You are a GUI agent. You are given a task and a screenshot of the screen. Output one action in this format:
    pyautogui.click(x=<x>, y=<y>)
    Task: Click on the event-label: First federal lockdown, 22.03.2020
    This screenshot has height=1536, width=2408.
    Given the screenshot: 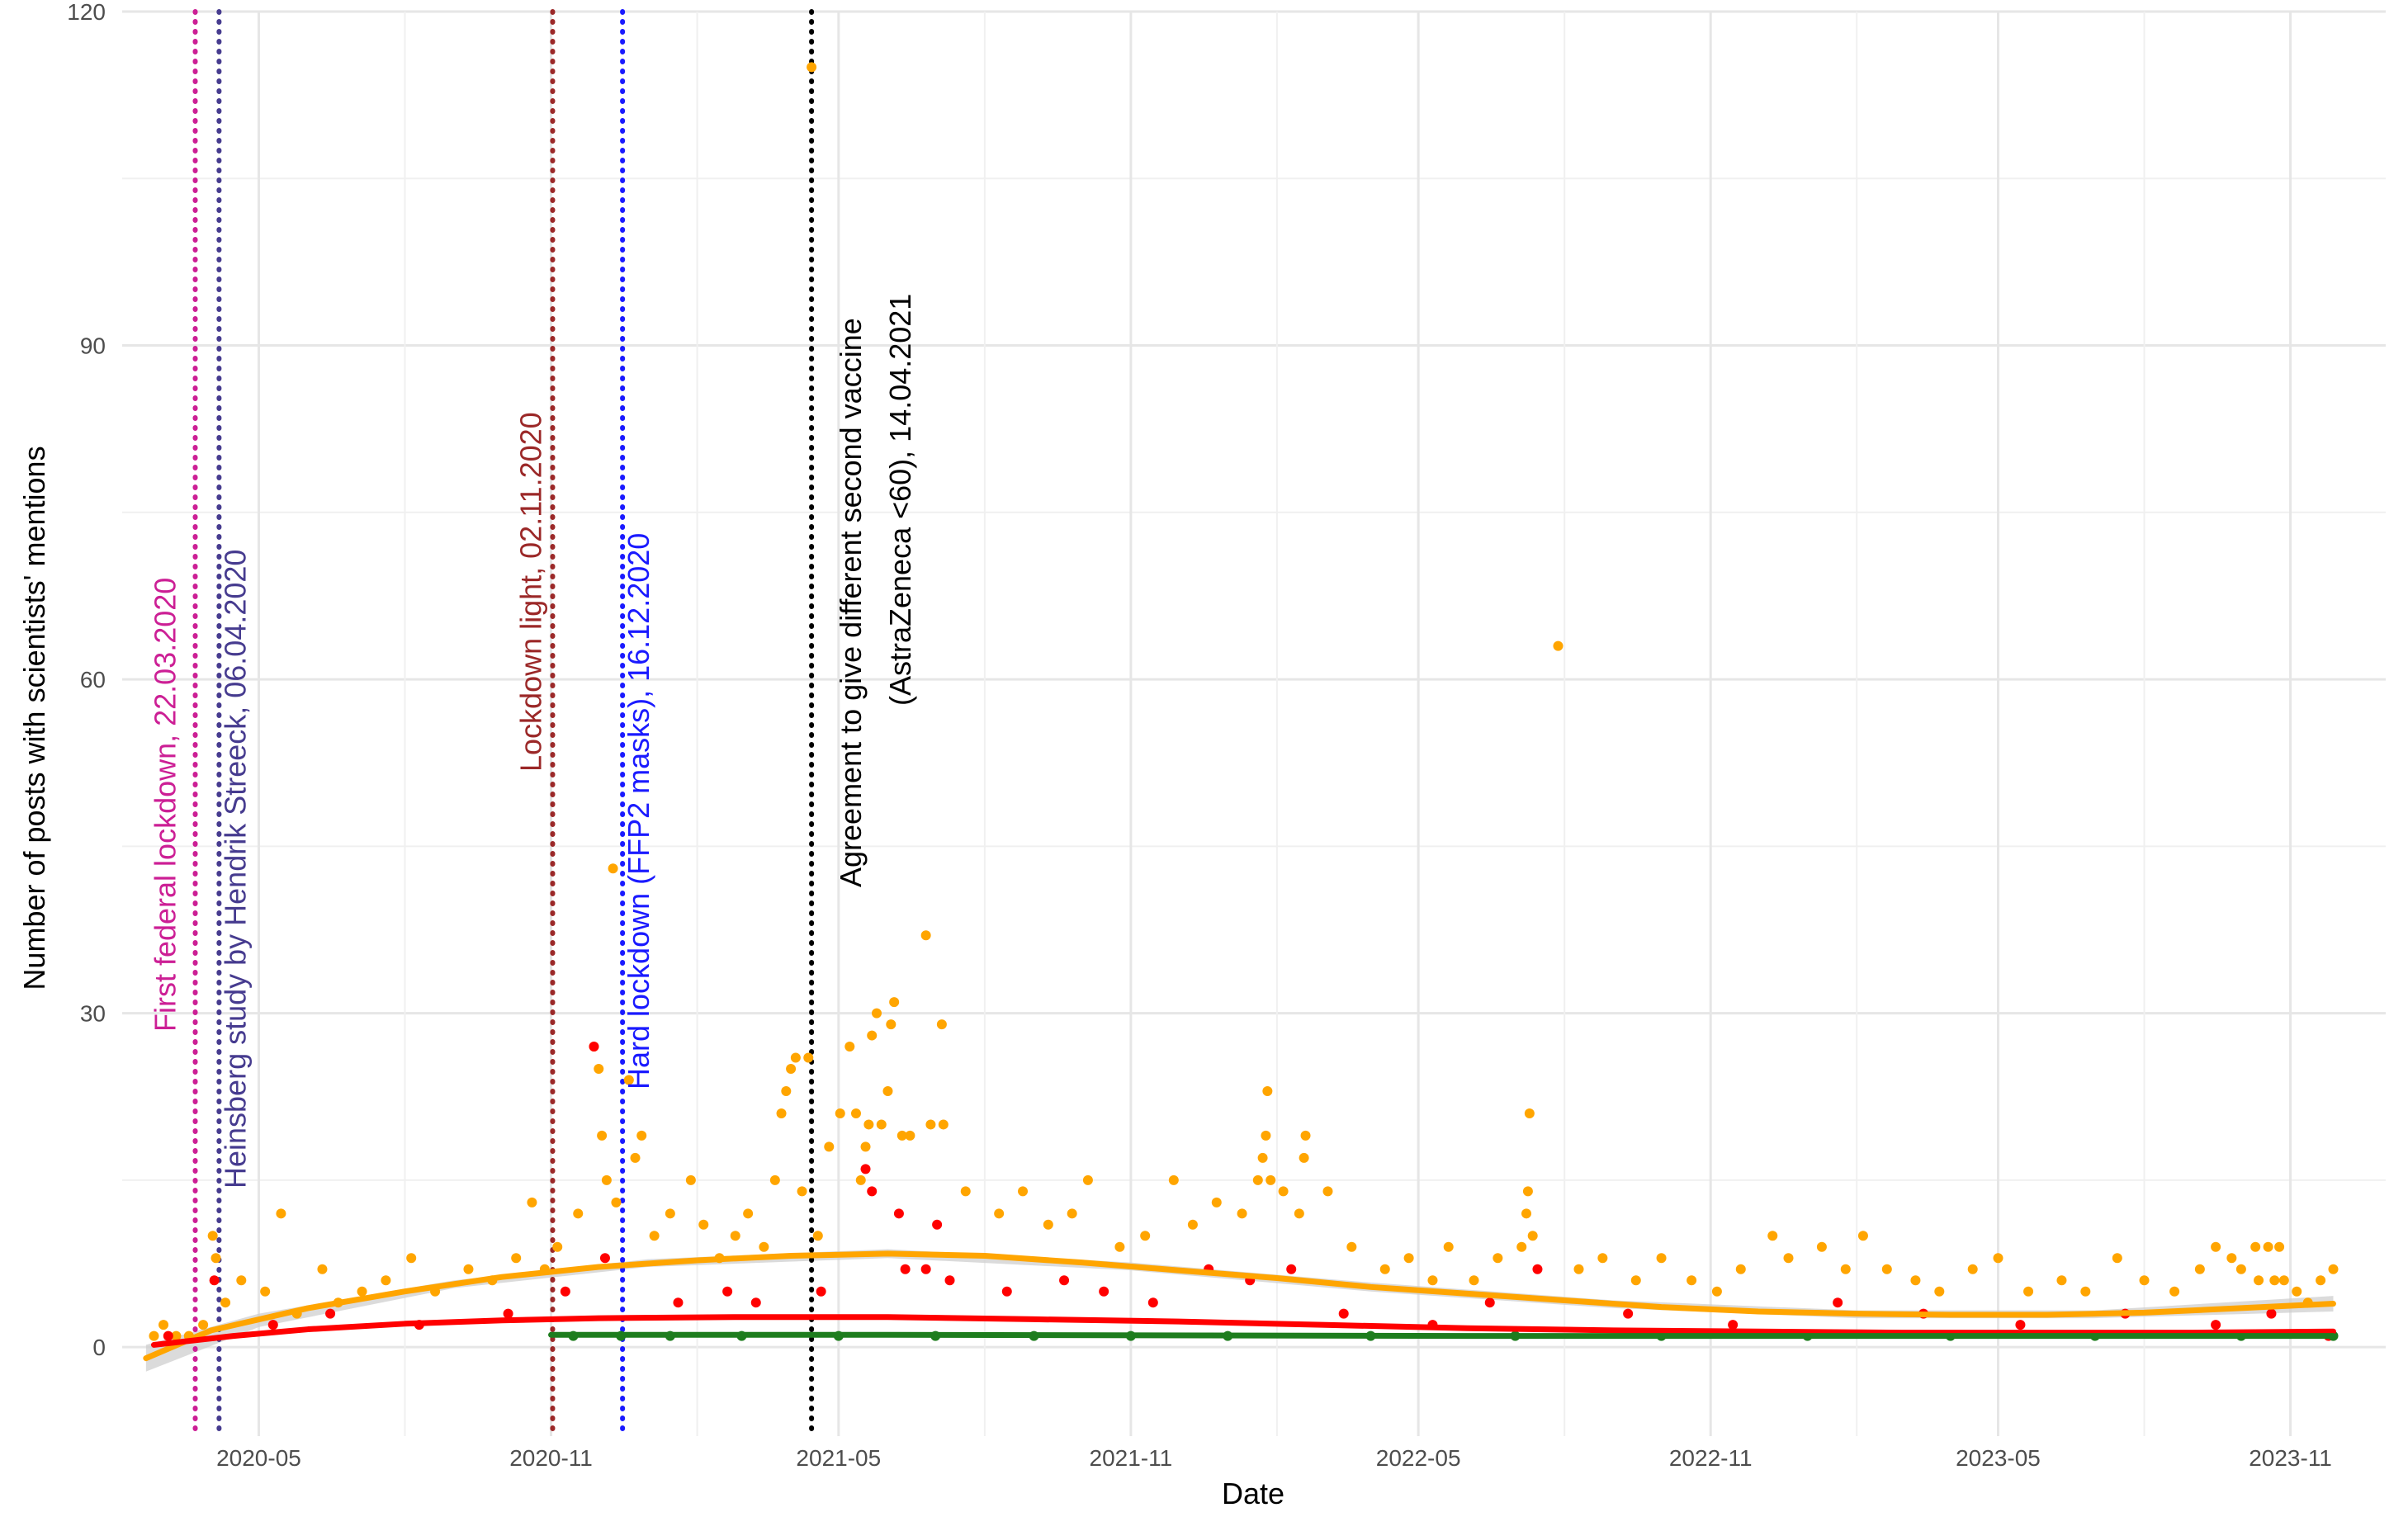 What is the action you would take?
    pyautogui.click(x=165, y=805)
    